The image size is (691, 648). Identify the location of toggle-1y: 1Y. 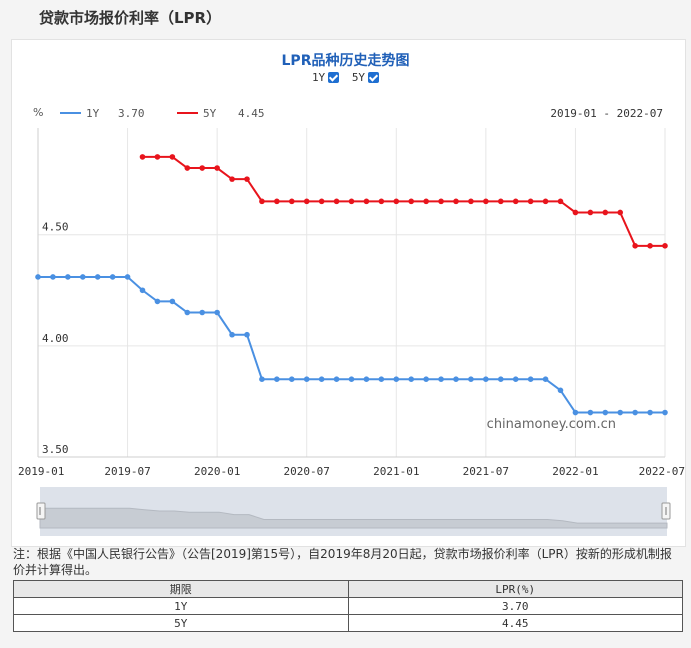
(325, 77).